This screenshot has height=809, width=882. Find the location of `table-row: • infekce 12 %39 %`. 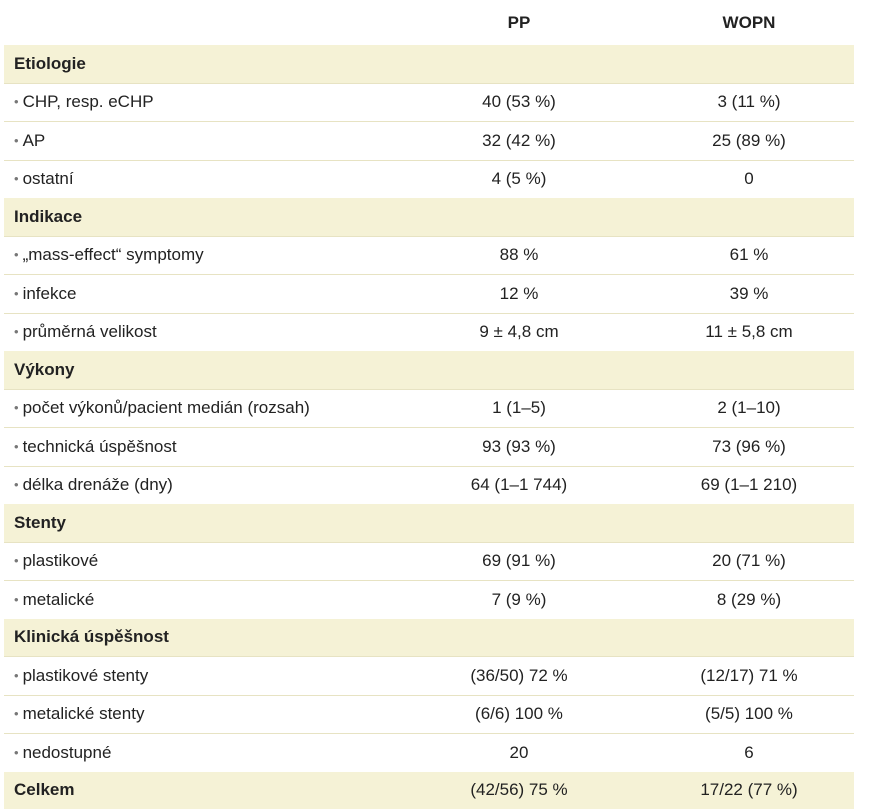

table-row: • infekce 12 %39 % is located at coordinates (429, 294).